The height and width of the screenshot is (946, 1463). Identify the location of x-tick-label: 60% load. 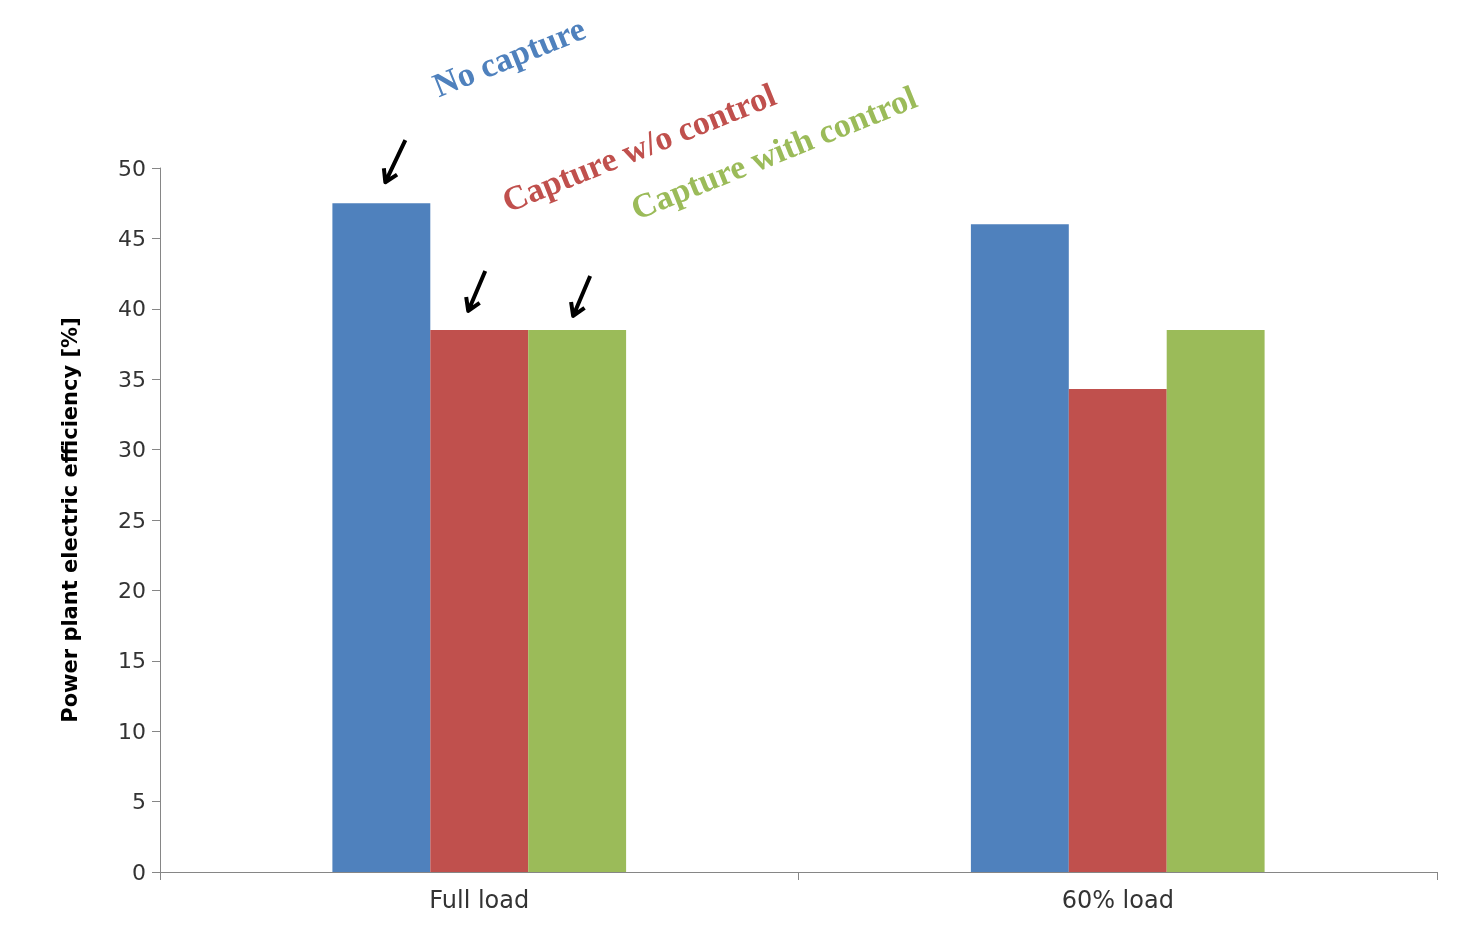
(1117, 900).